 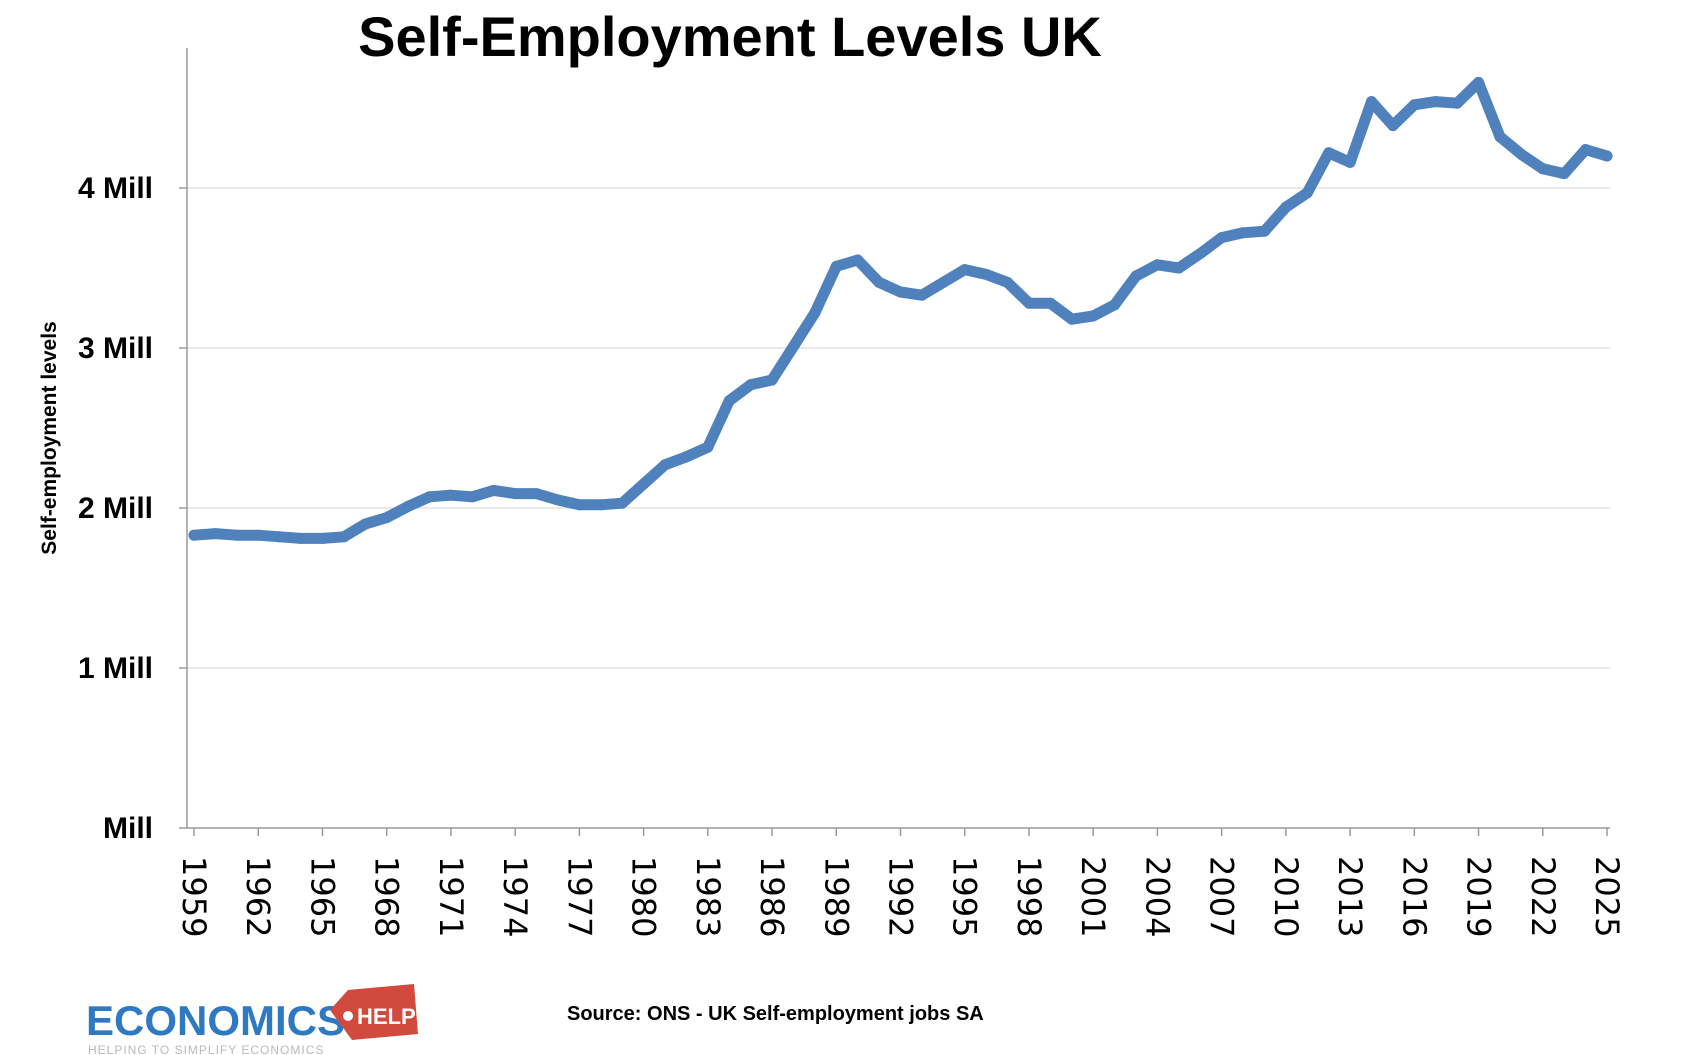 What do you see at coordinates (1350, 896) in the screenshot?
I see `x-tick-label: 2013` at bounding box center [1350, 896].